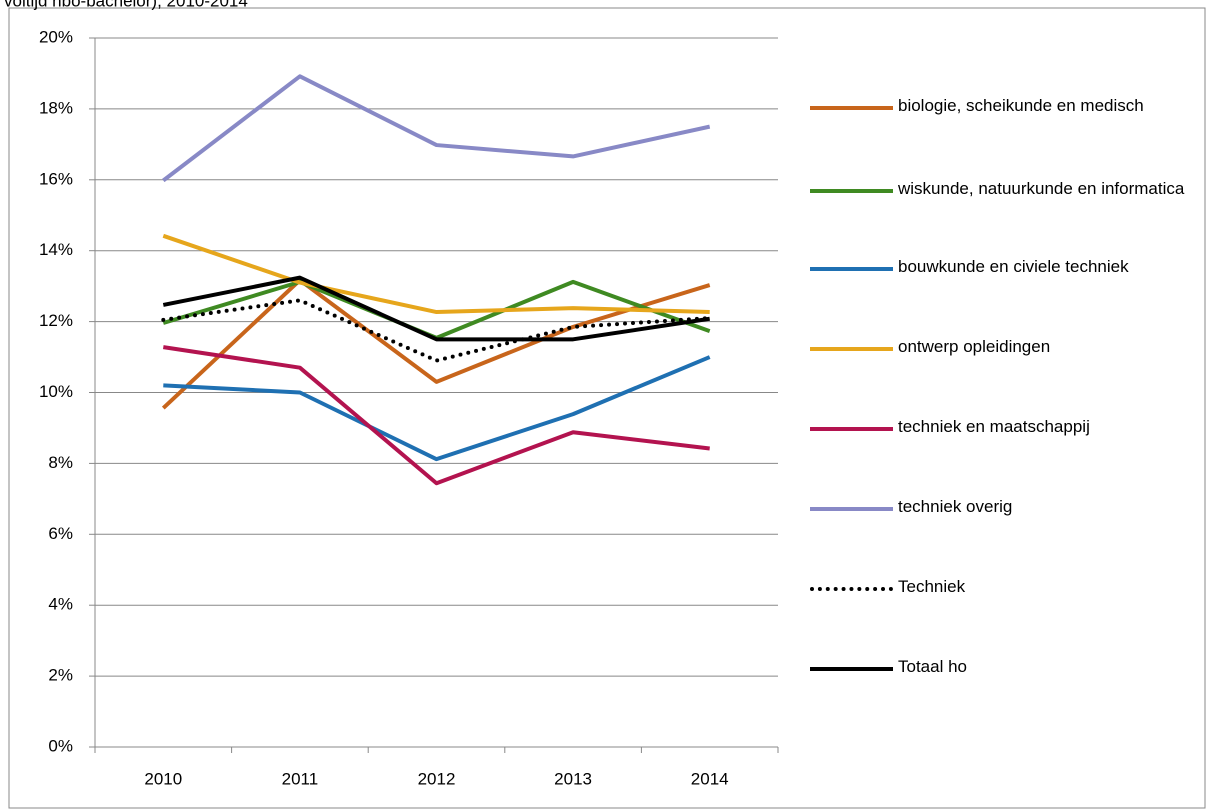 Image resolution: width=1208 pixels, height=809 pixels. Describe the element at coordinates (999, 669) in the screenshot. I see `legend-item: Totaal ho` at that location.